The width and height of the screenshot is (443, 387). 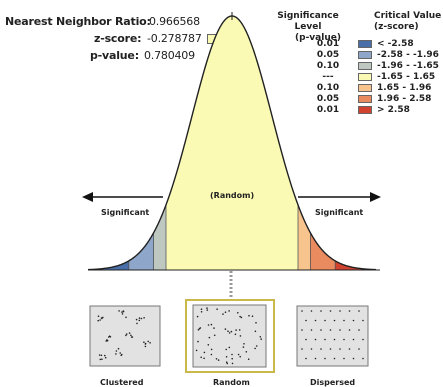 What do you see at coordinates (118, 38) in the screenshot?
I see `z-score-label: z-score:` at bounding box center [118, 38].